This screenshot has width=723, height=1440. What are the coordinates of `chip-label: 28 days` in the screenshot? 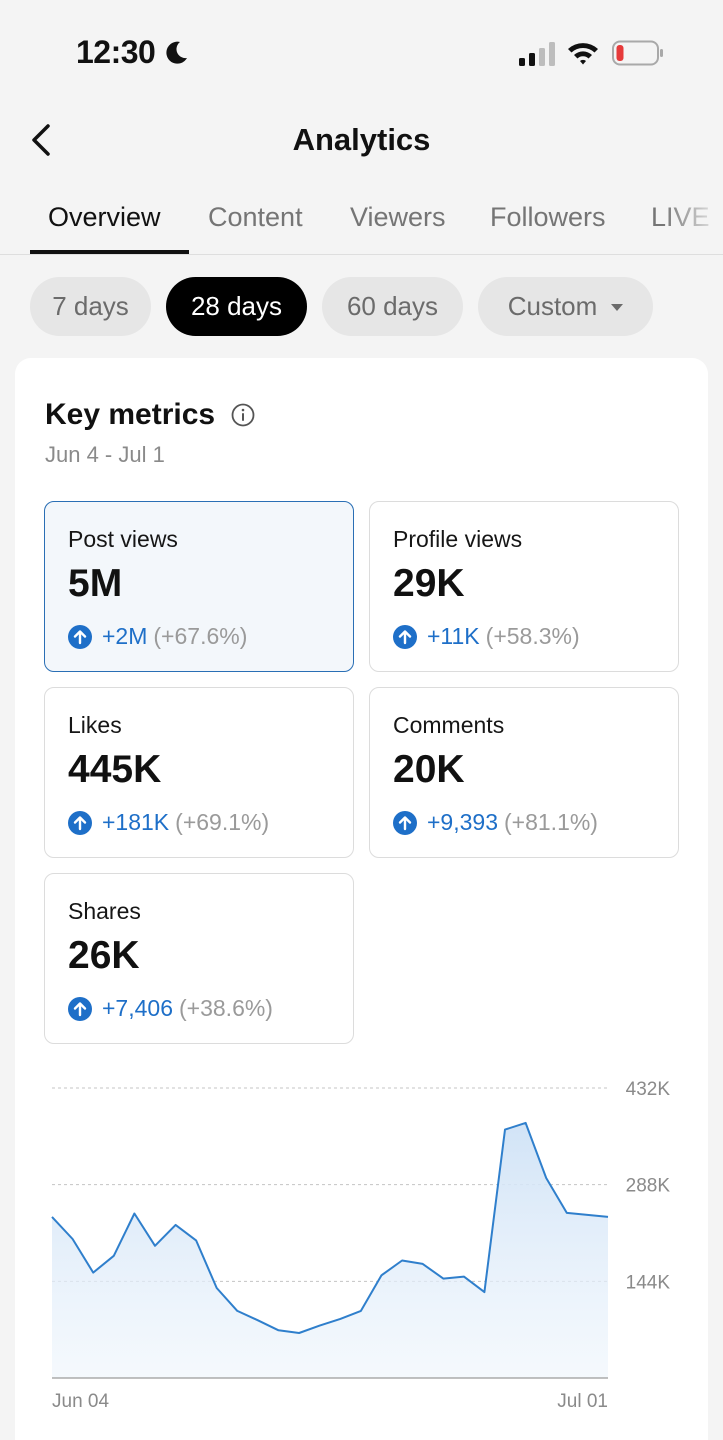 It's located at (236, 306).